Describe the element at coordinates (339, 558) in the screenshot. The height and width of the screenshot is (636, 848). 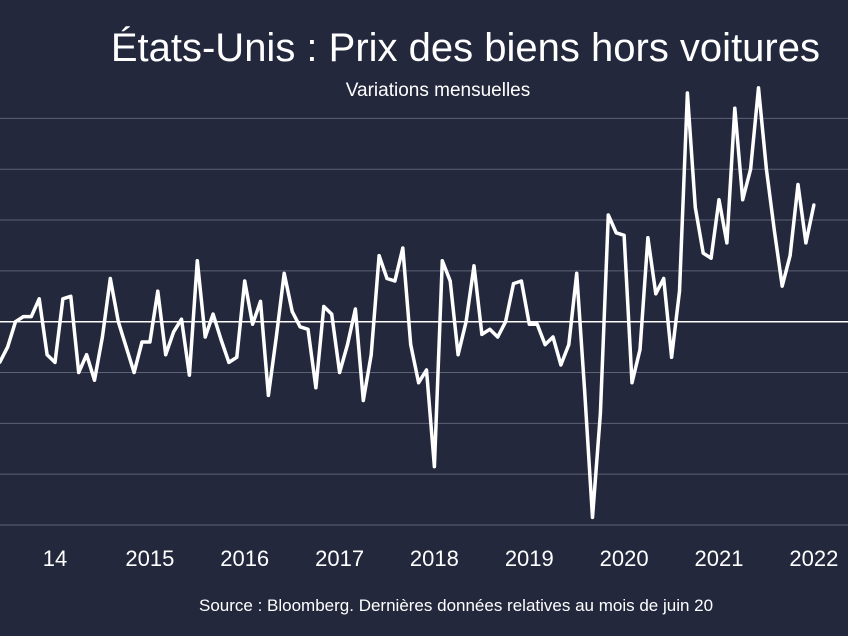
I see `x-tick-label: 2017` at that location.